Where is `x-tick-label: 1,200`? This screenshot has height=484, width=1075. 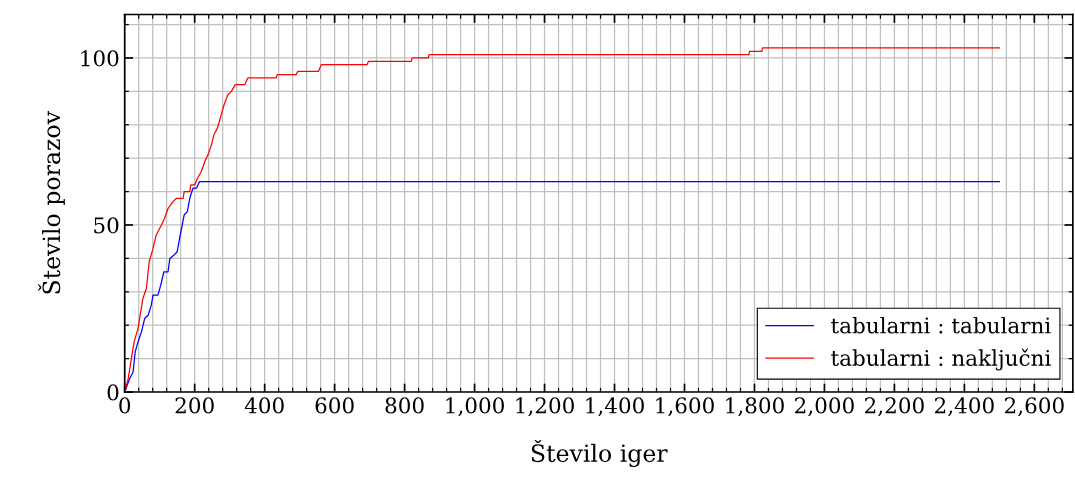
x-tick-label: 1,200 is located at coordinates (545, 407).